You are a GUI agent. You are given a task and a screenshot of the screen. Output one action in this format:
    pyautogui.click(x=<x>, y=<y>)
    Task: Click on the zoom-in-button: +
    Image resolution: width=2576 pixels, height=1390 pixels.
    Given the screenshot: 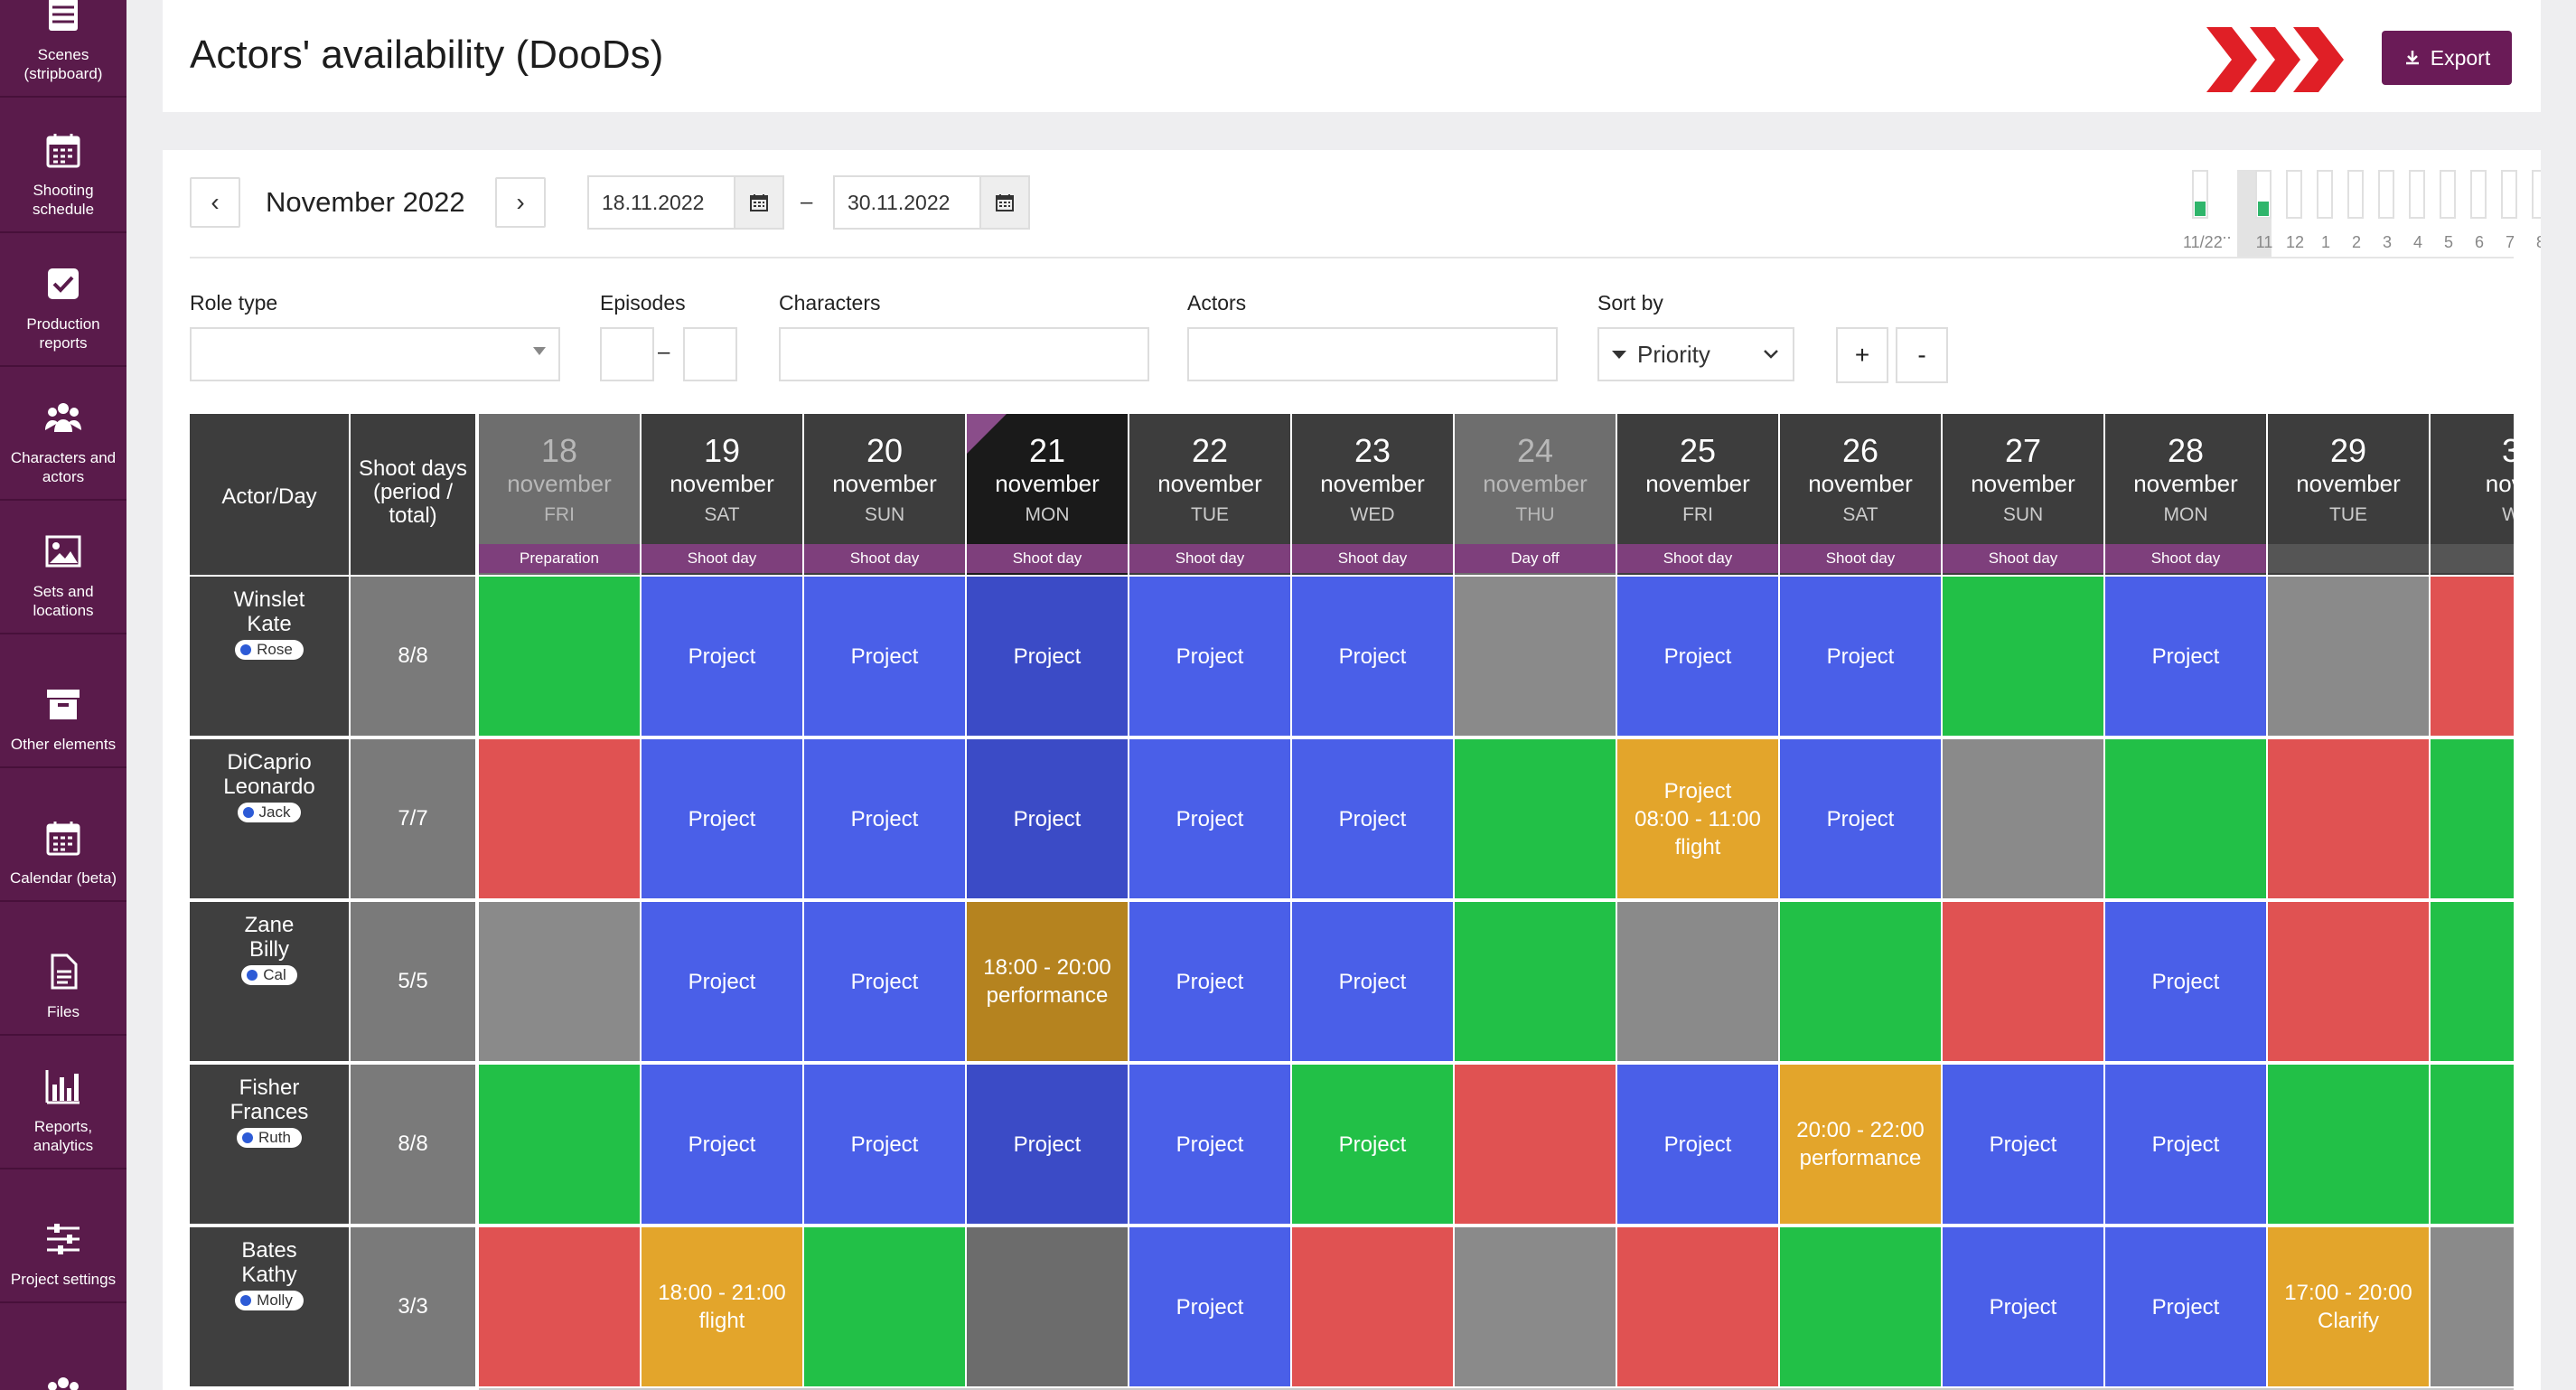 What is the action you would take?
    pyautogui.click(x=1862, y=355)
    